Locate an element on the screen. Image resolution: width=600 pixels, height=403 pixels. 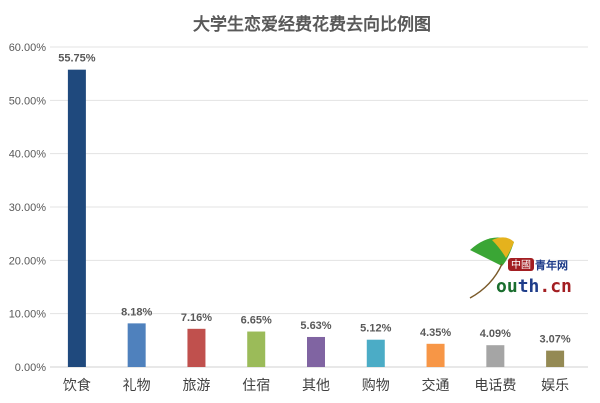
x-tick-label: 购物 is located at coordinates (376, 386).